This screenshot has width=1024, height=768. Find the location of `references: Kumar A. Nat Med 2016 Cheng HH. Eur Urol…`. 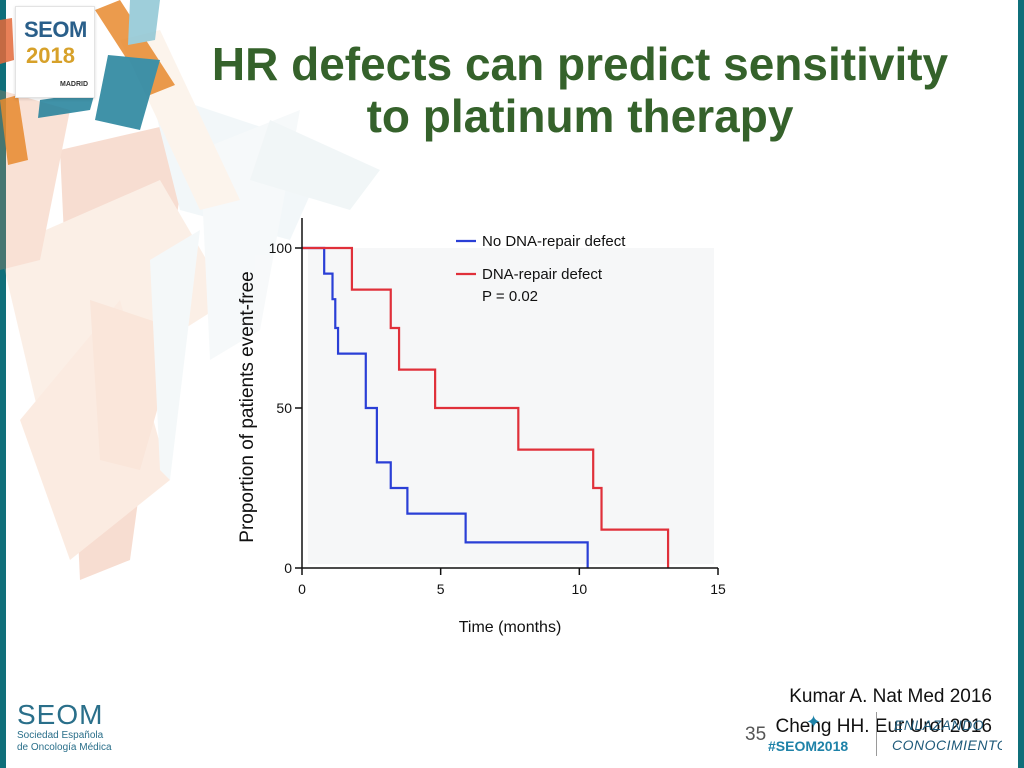

references: Kumar A. Nat Med 2016 Cheng HH. Eur Urol… is located at coordinates (884, 712).